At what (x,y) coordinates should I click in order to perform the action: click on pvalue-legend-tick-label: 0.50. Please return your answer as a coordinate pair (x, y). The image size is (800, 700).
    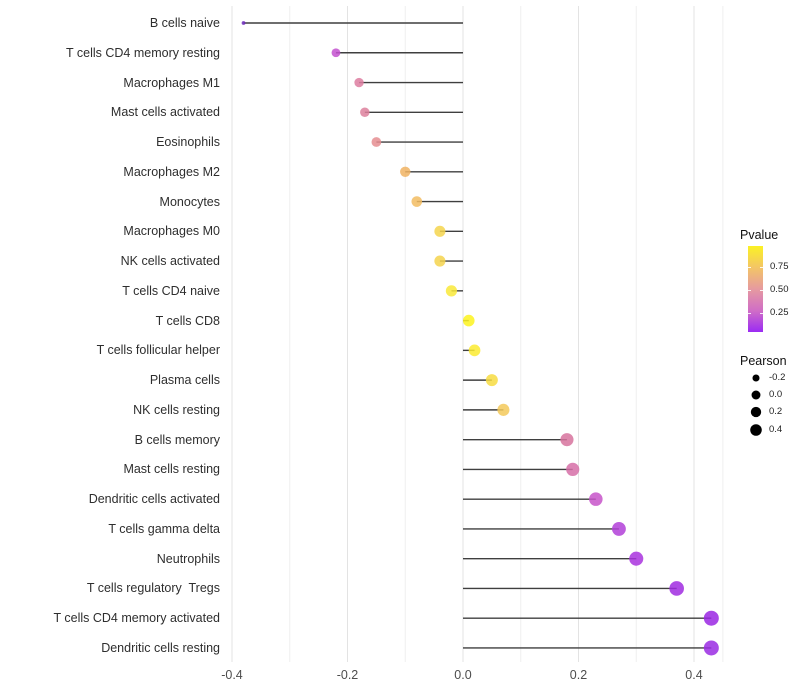
    Looking at the image, I should click on (779, 289).